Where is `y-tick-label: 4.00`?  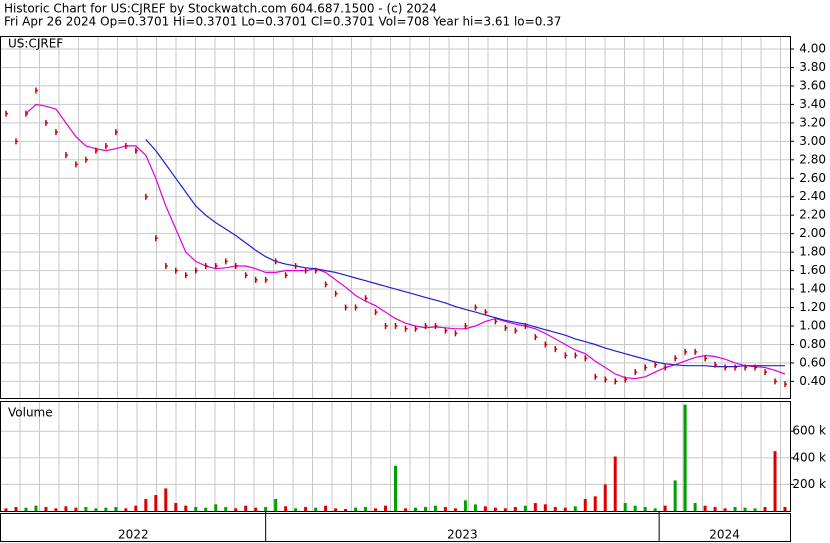 y-tick-label: 4.00 is located at coordinates (812, 49).